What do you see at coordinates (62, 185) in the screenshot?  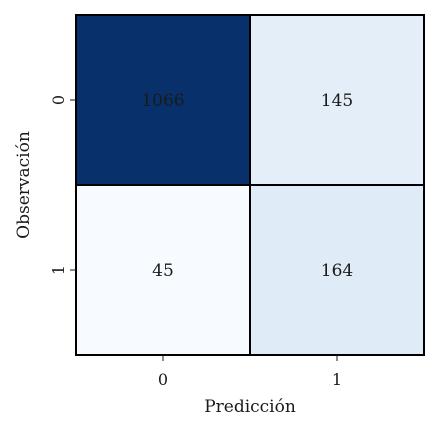 I see `y-axis-ticks: 01` at bounding box center [62, 185].